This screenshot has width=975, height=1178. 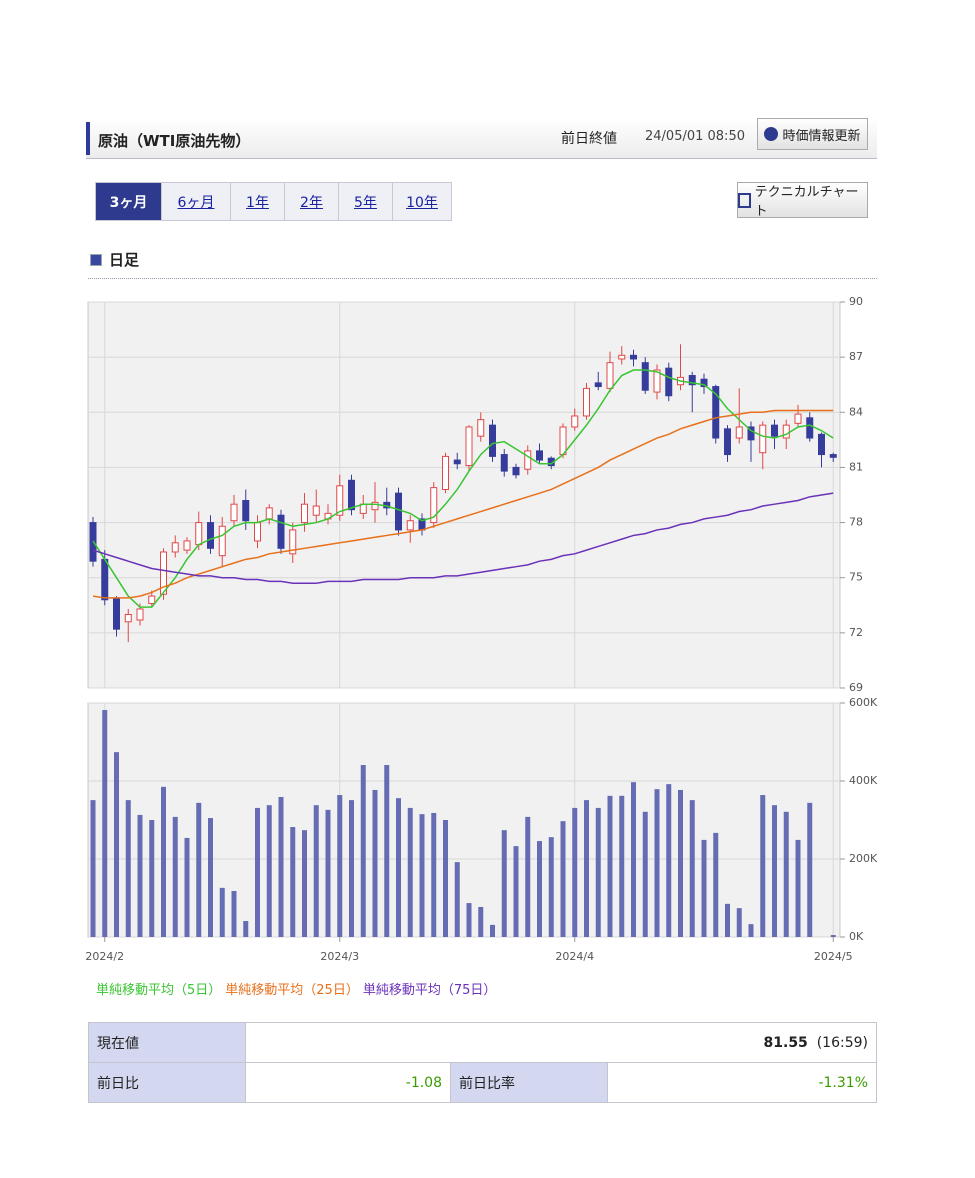 I want to click on header-bar, so click(x=481, y=138).